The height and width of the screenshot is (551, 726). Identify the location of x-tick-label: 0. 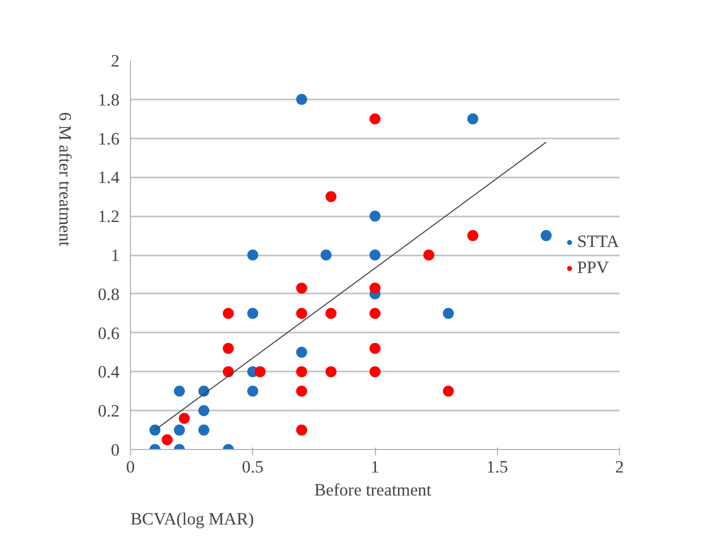
(130, 467).